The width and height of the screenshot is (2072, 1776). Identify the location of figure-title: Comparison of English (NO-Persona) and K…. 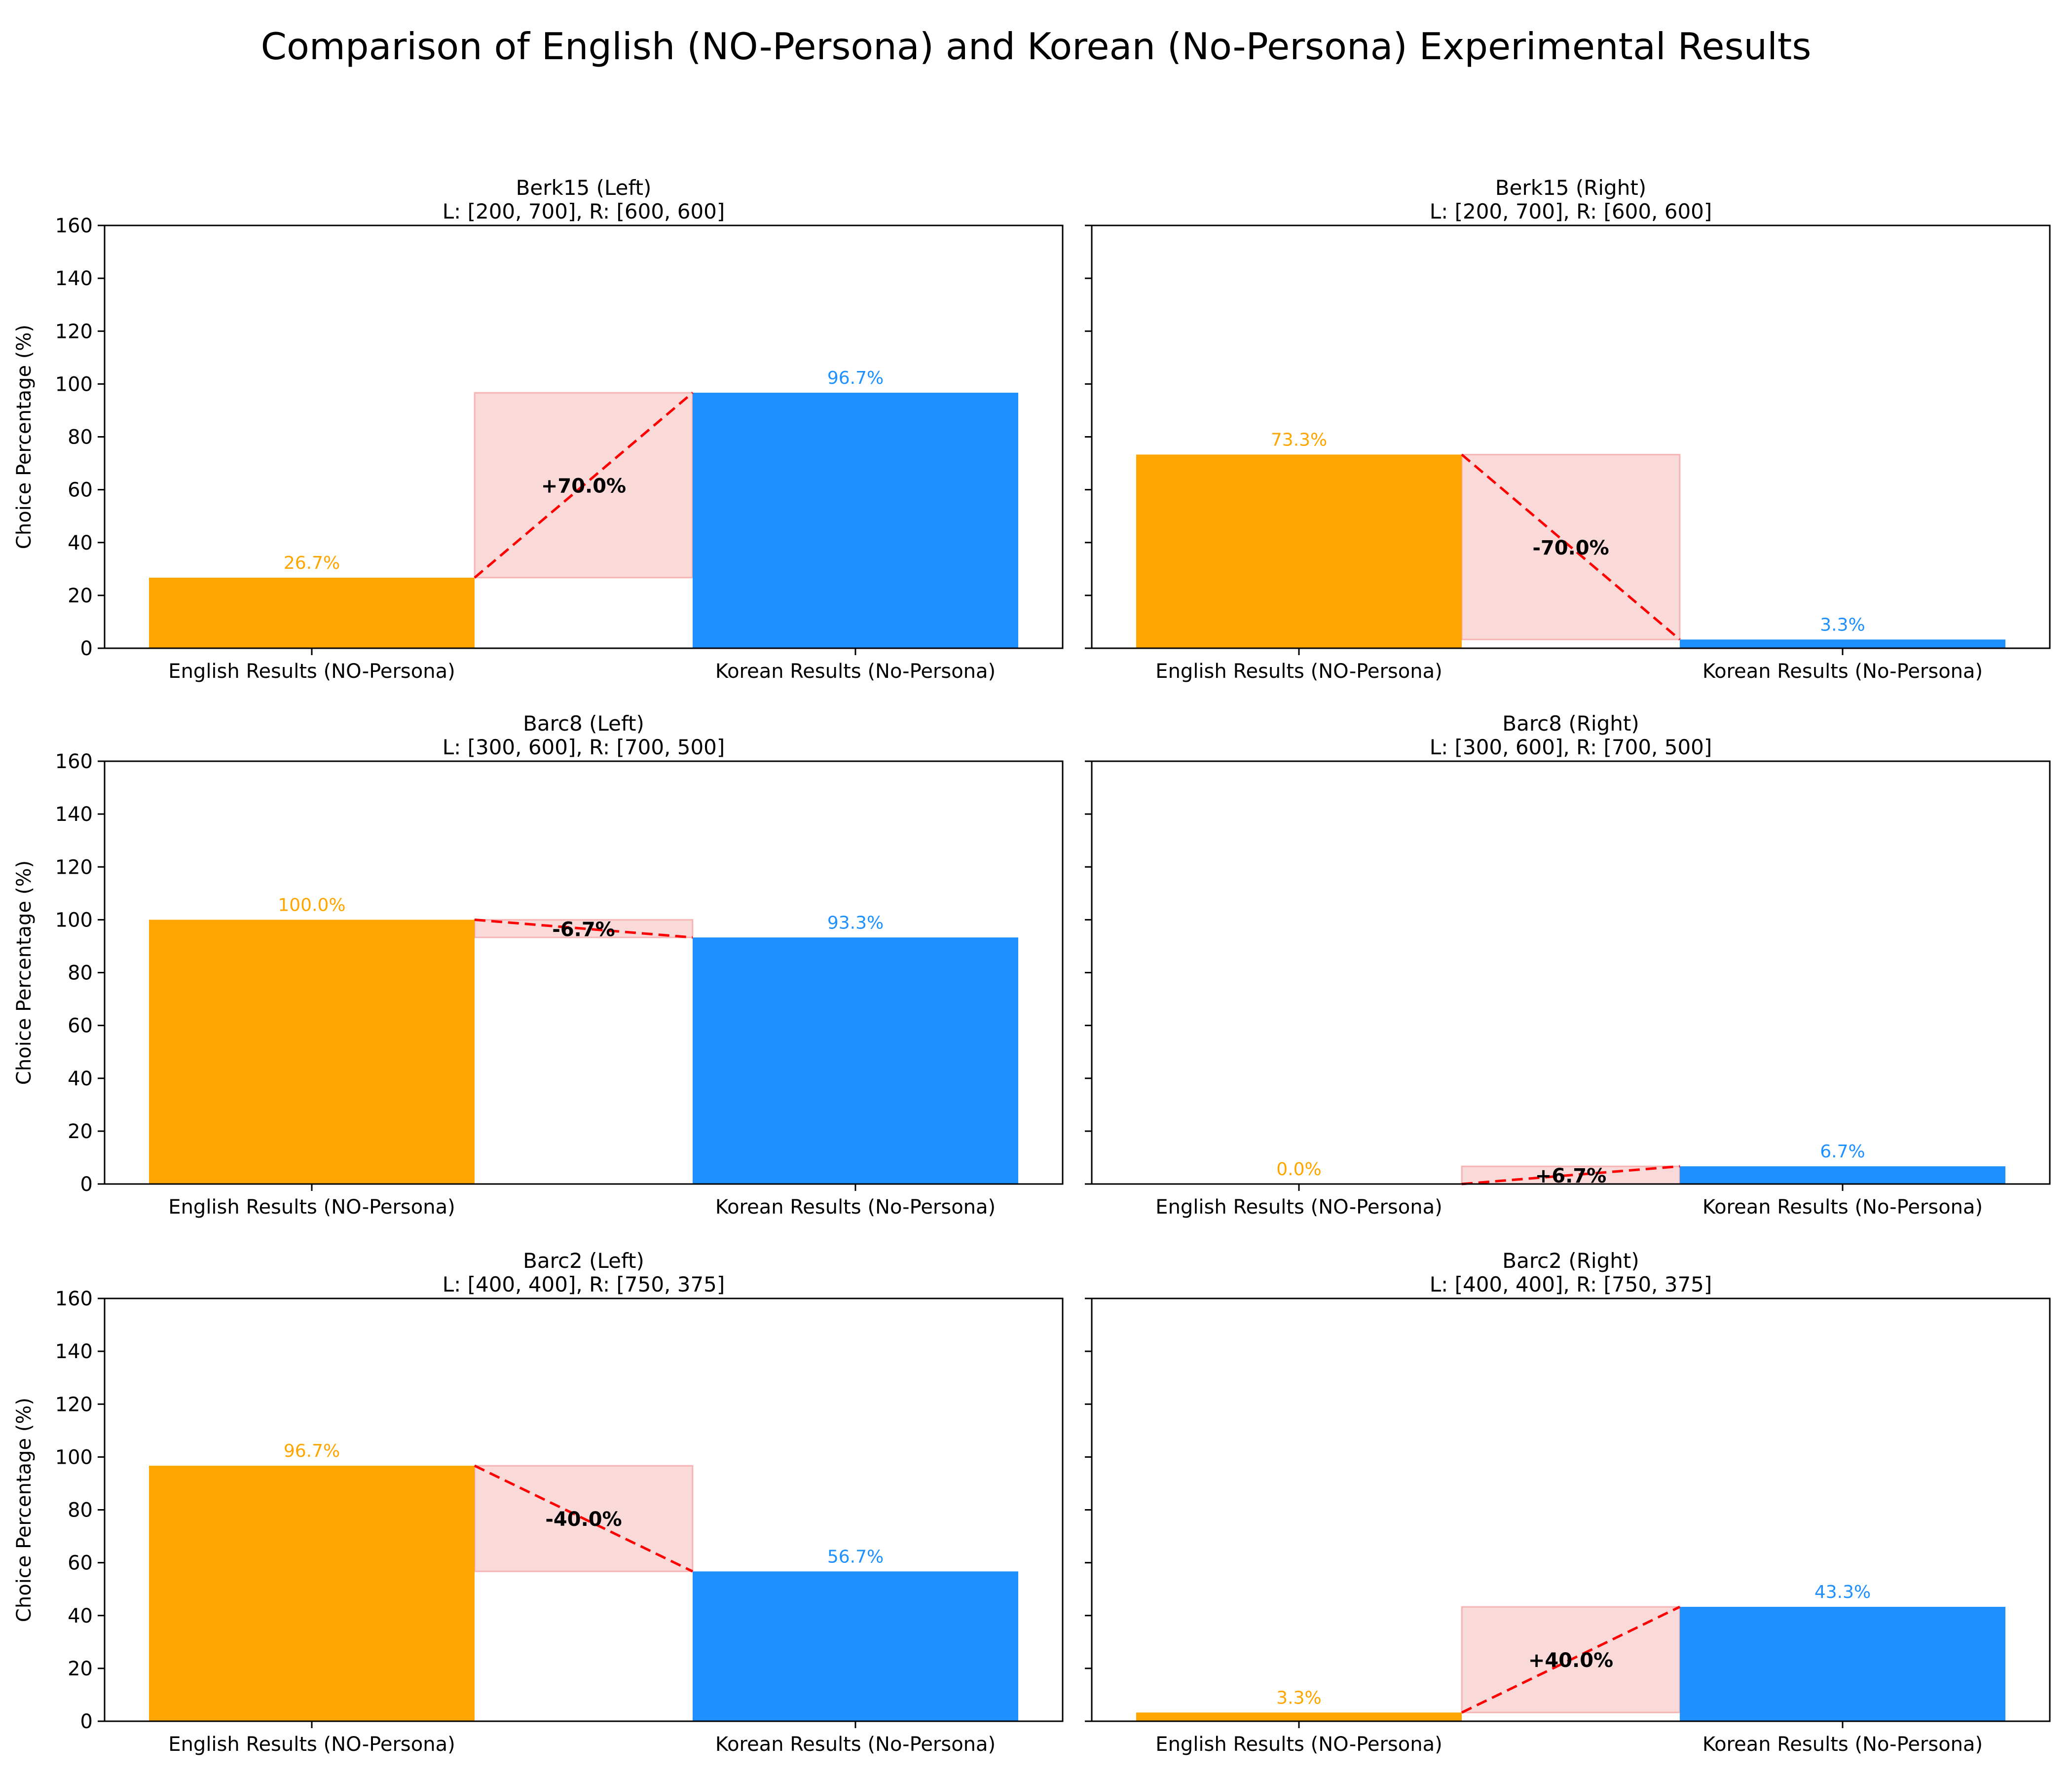
(1037, 46).